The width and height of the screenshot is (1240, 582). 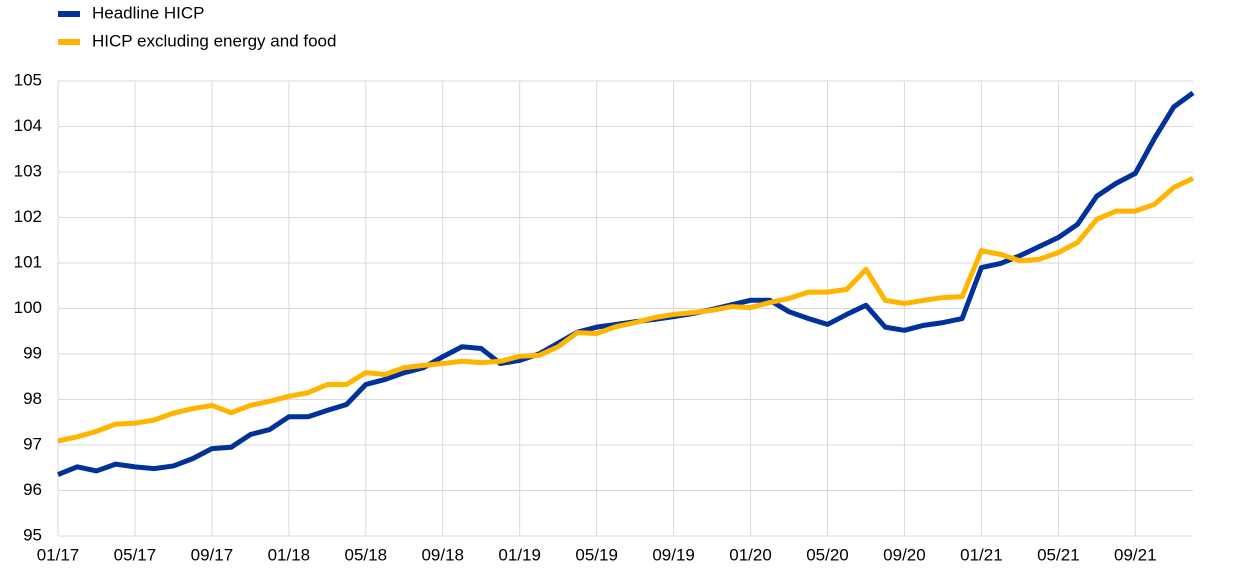 What do you see at coordinates (32, 534) in the screenshot?
I see `y-tick-label: 95` at bounding box center [32, 534].